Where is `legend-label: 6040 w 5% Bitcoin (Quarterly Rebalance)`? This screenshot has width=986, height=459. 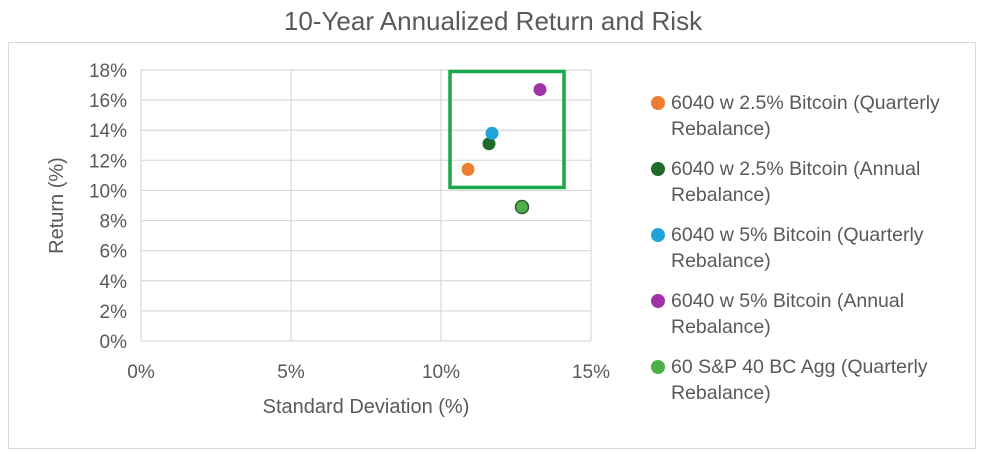 legend-label: 6040 w 5% Bitcoin (Quarterly Rebalance) is located at coordinates (797, 248).